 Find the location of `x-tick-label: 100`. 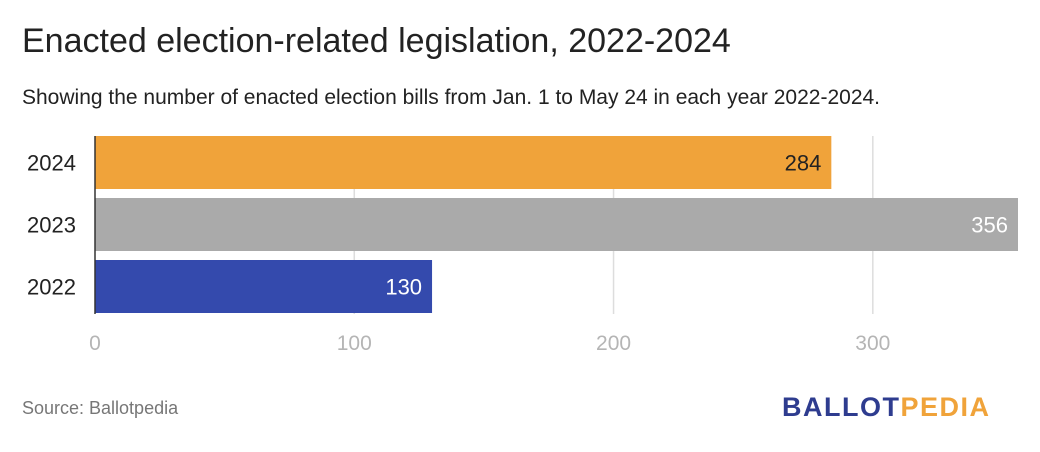

x-tick-label: 100 is located at coordinates (354, 343).